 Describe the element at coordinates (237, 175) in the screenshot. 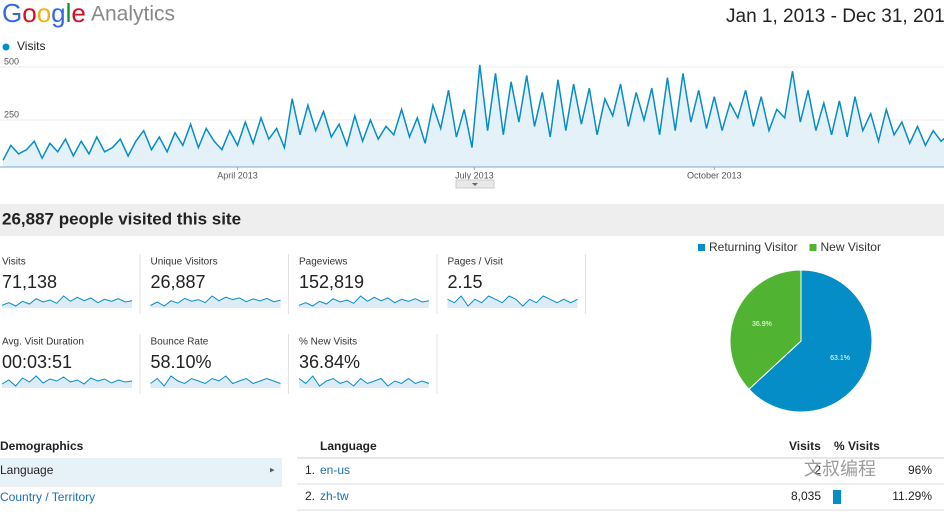

I see `x-tick-label: April 2013` at that location.